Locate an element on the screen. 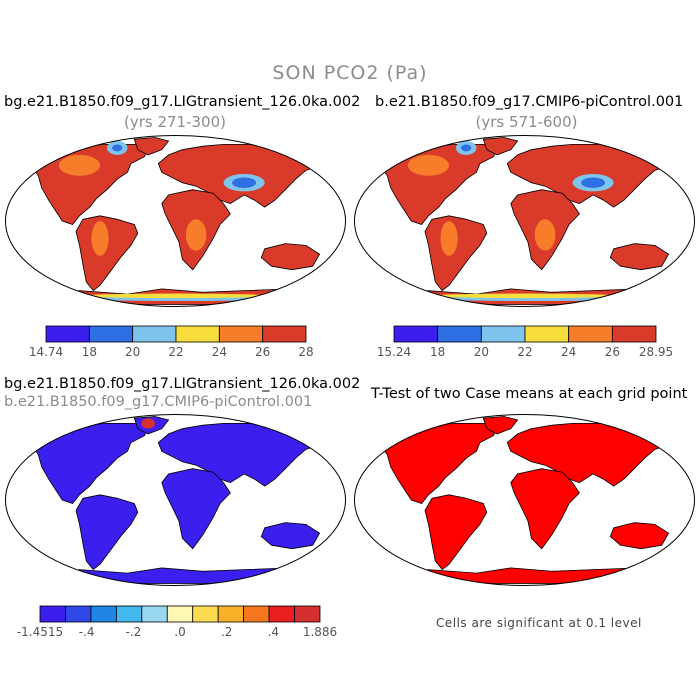 This screenshot has height=700, width=700. panel2-colorbar-label: 28.95 is located at coordinates (656, 352).